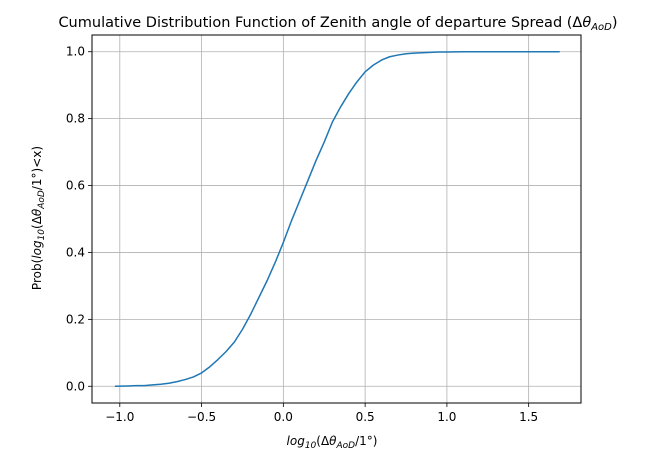 Image resolution: width=664 pixels, height=461 pixels. Describe the element at coordinates (37, 249) in the screenshot. I see `ylabel-log: log` at that location.